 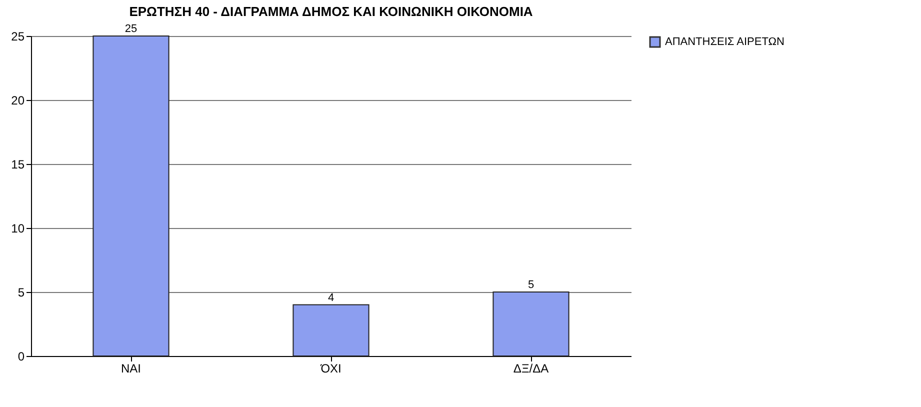 I want to click on data-label: 4, so click(x=331, y=298).